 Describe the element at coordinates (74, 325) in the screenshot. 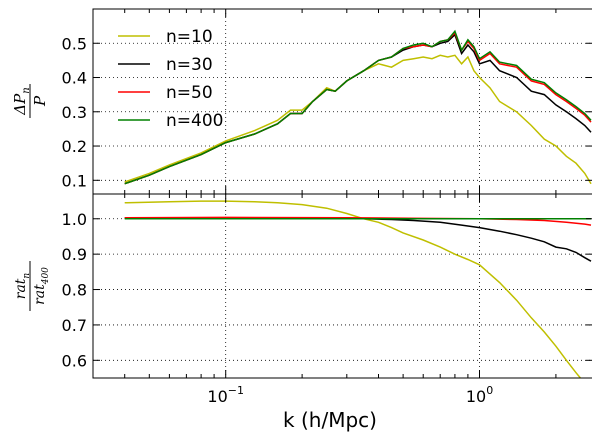

I see `y-tick-label: 0.7` at that location.